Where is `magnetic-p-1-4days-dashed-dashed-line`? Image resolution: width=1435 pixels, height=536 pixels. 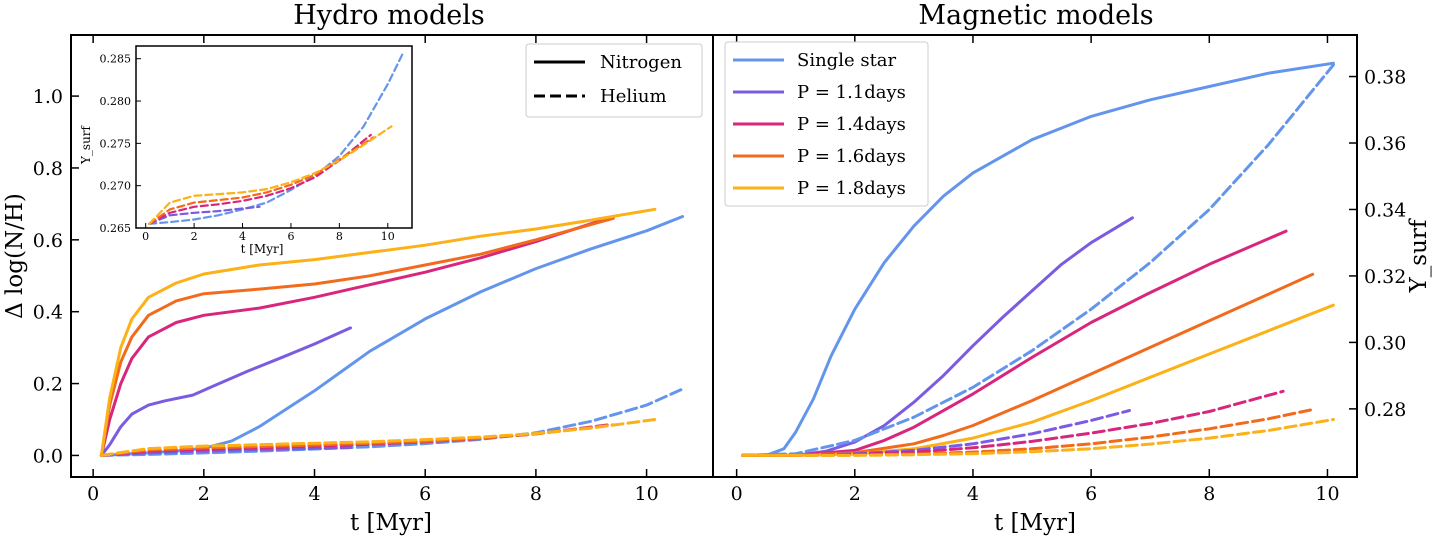 magnetic-p-1-4days-dashed-dashed-line is located at coordinates (1013, 423).